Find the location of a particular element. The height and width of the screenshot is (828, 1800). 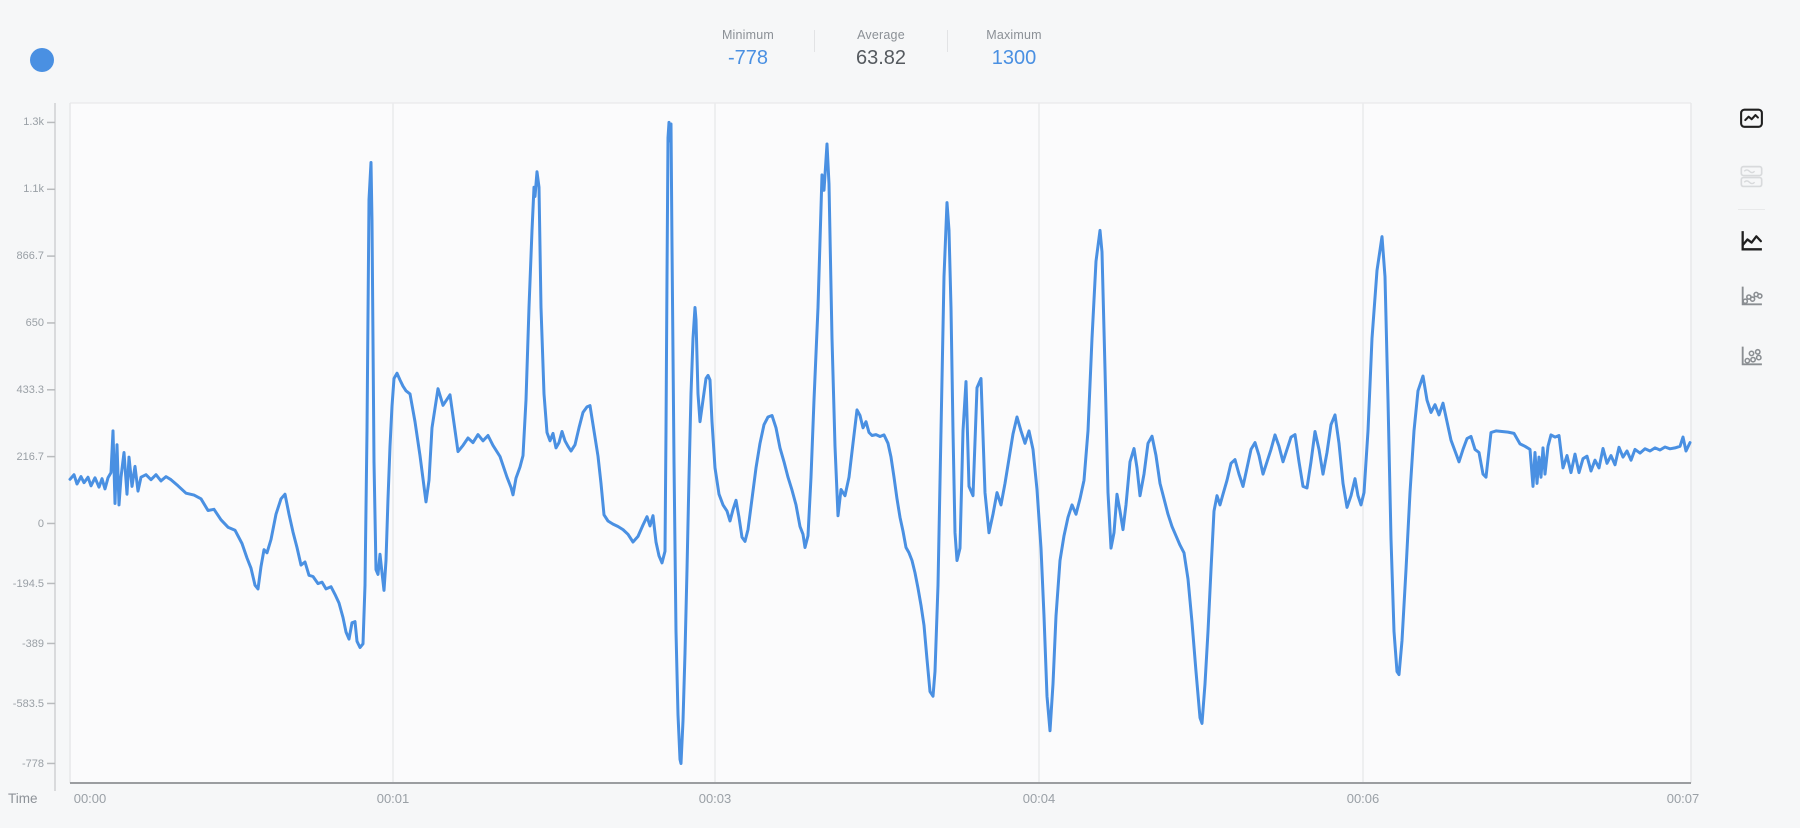

stat-minimum-value: -778 is located at coordinates (748, 58).